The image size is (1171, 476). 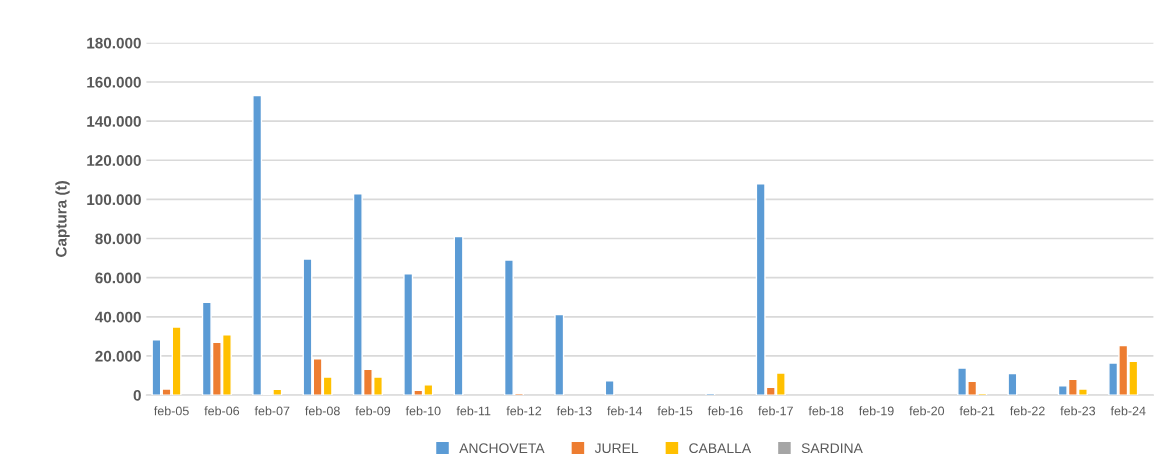 What do you see at coordinates (977, 411) in the screenshot?
I see `x-tick-label: feb-21` at bounding box center [977, 411].